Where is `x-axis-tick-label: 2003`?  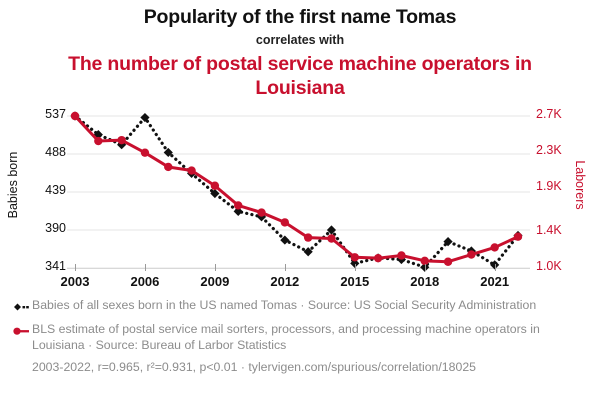 x-axis-tick-label: 2003 is located at coordinates (75, 281).